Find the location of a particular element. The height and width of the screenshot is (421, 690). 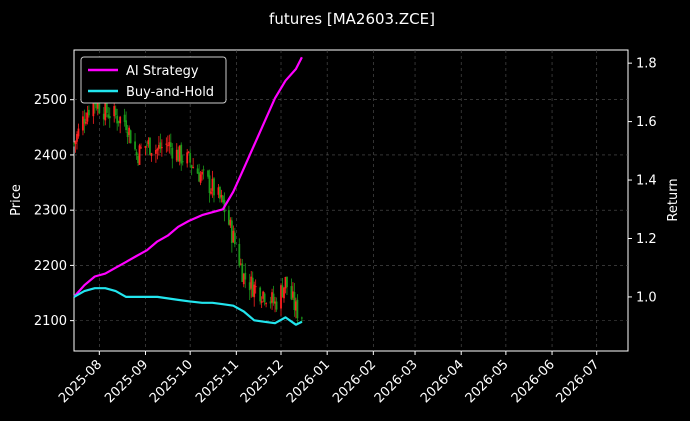

y-left-tick-label: 2200 is located at coordinates (50, 266).